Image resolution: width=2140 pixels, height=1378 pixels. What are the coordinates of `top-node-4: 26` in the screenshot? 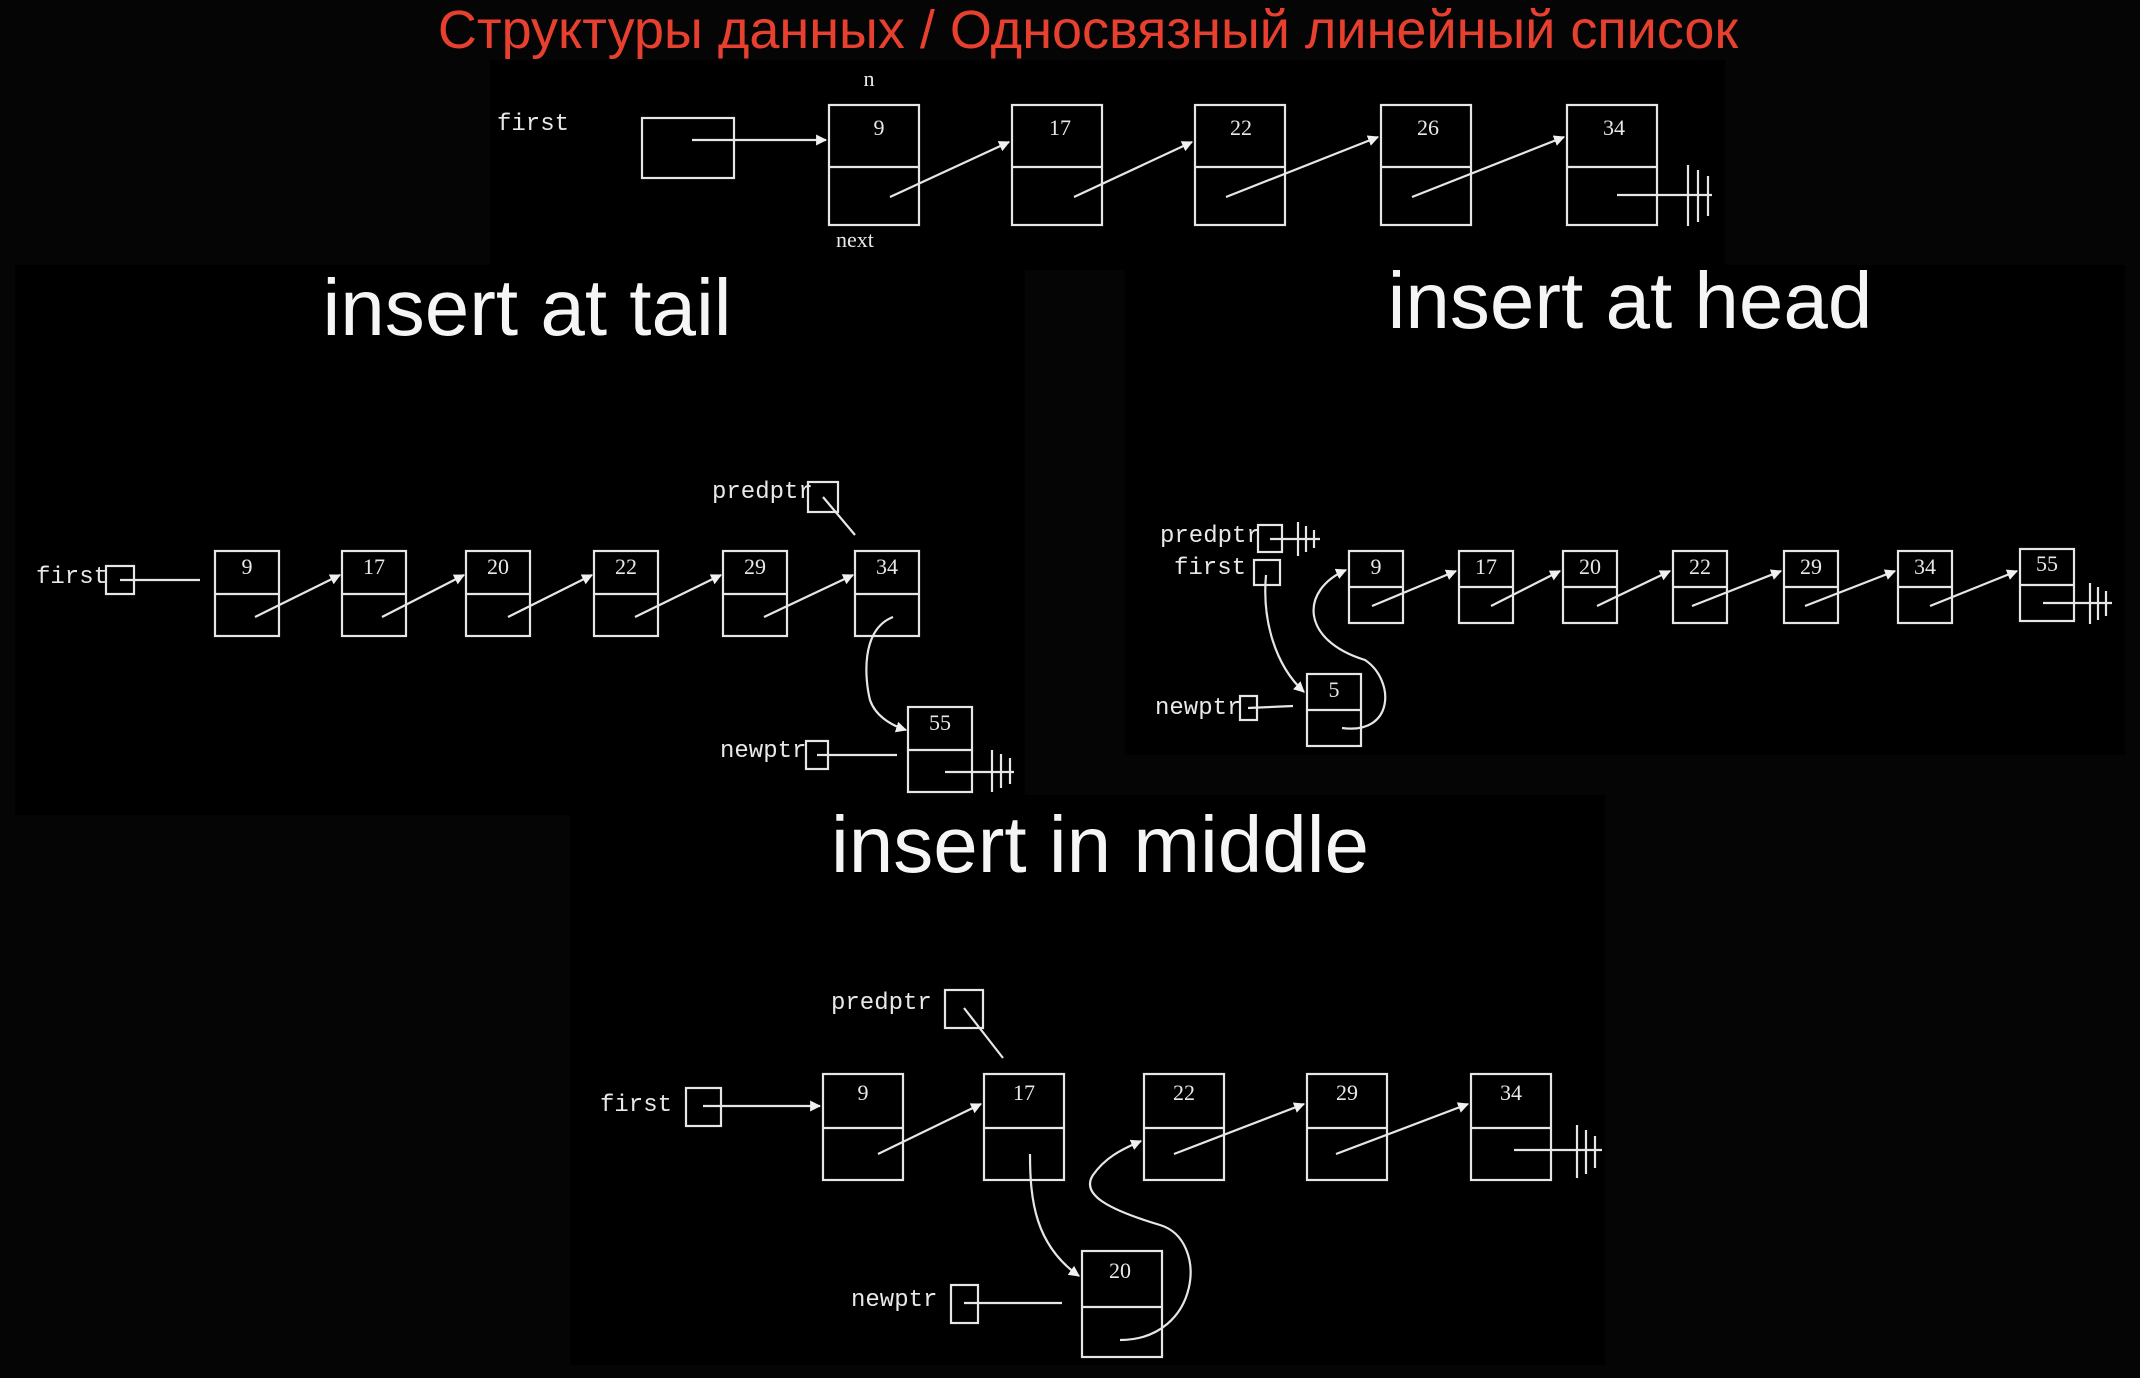 It's located at (1426, 165).